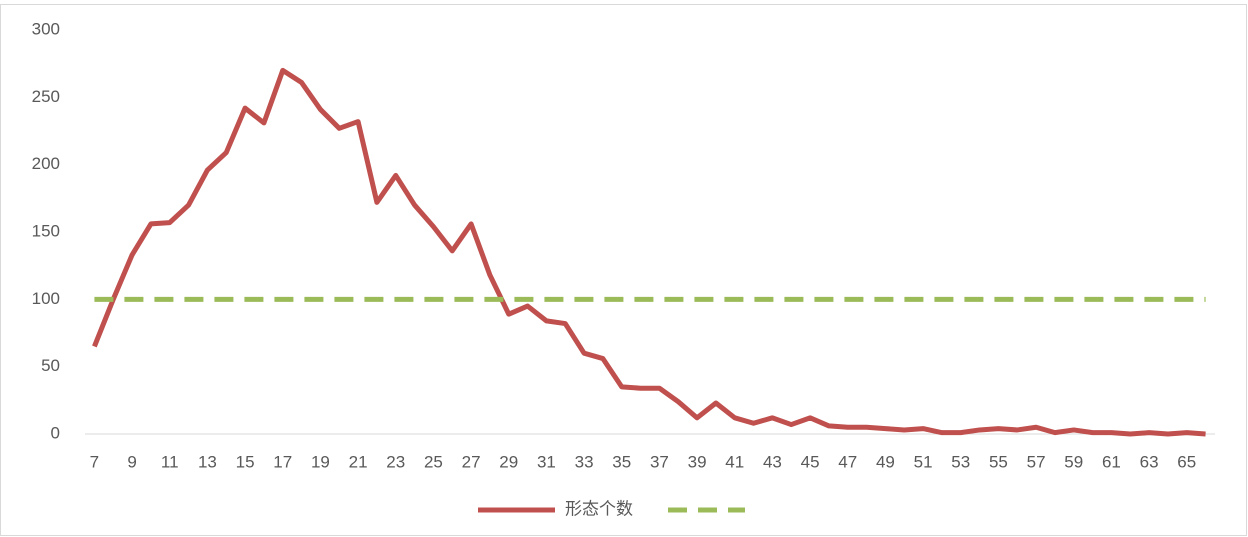  I want to click on x-tick-label: 55, so click(998, 461).